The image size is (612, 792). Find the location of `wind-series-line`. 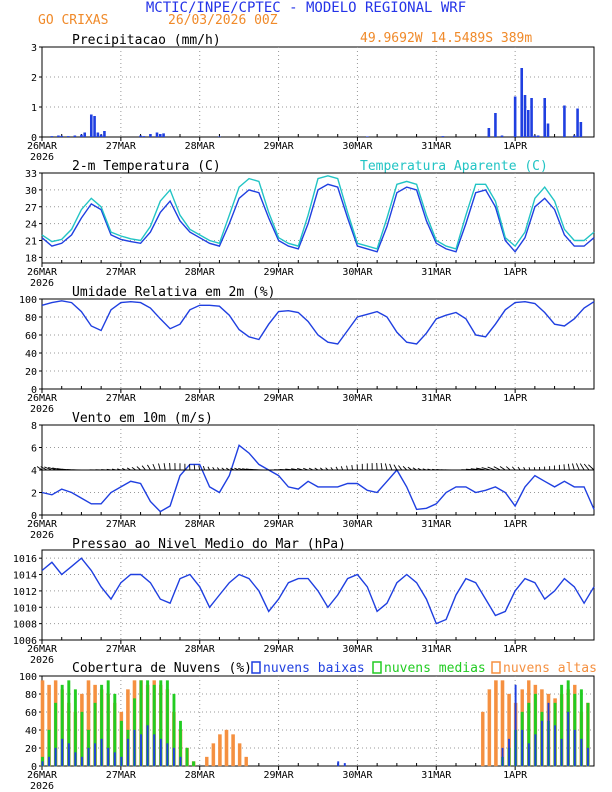

wind-series-line is located at coordinates (318, 478).